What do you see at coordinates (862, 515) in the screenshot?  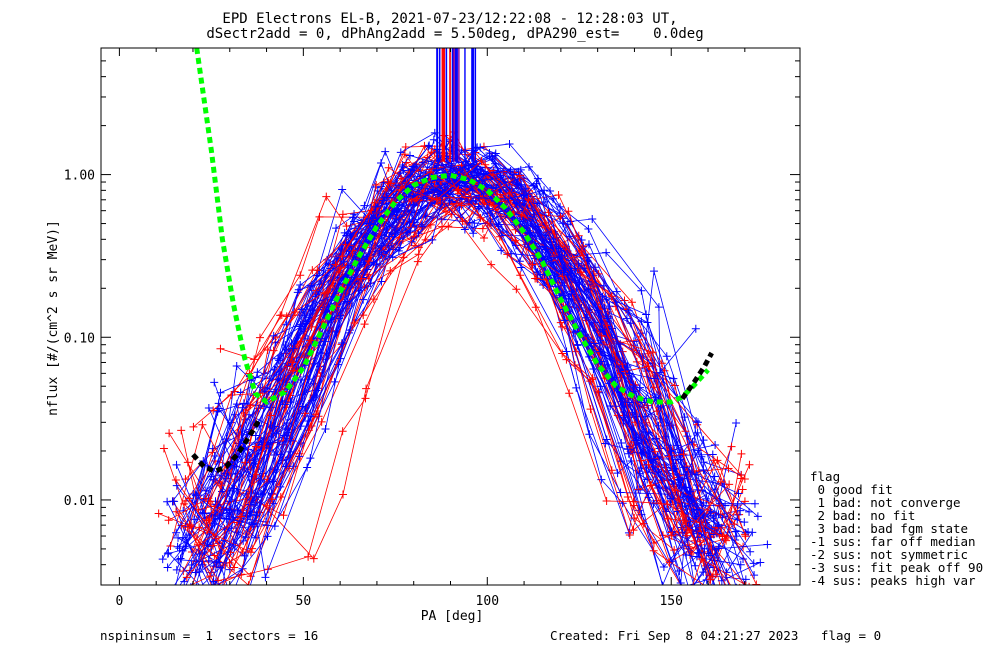 I see `legend-item: 2 bad: no fit` at bounding box center [862, 515].